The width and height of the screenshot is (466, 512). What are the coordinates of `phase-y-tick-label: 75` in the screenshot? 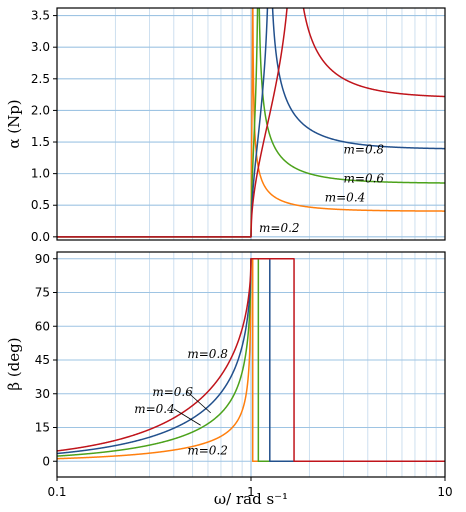 It's located at (42, 293).